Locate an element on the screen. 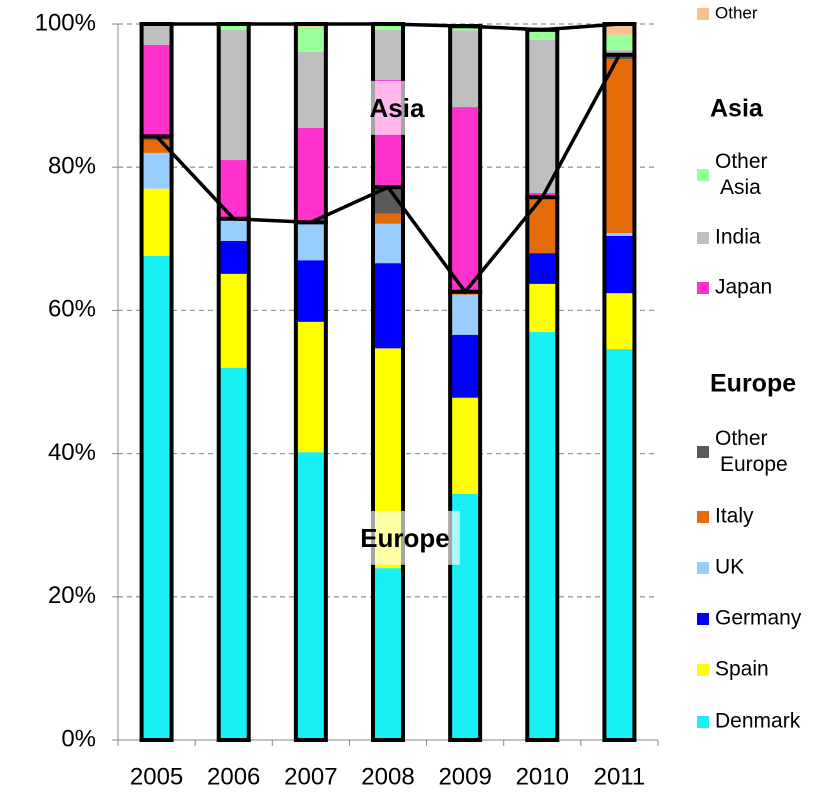  x-tick-label: 2010 is located at coordinates (542, 776).